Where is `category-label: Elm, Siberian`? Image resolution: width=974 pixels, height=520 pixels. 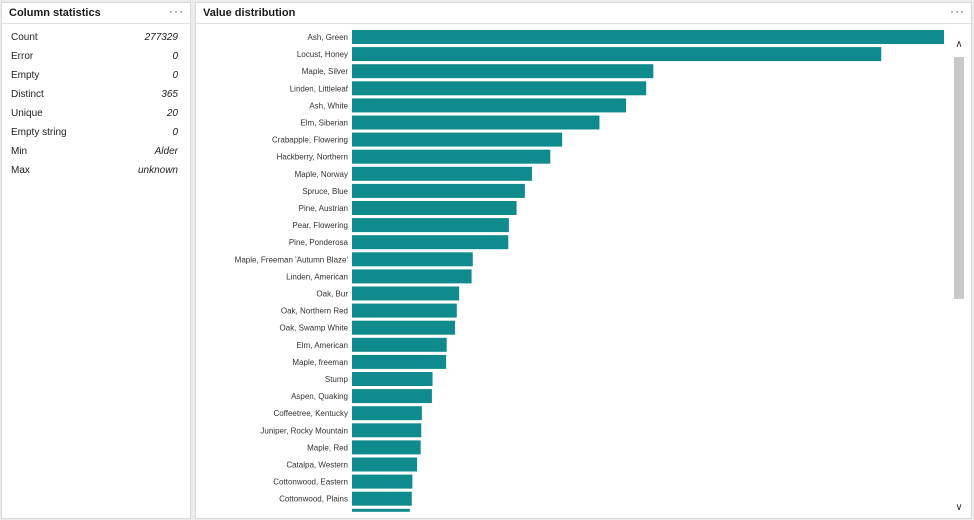 category-label: Elm, Siberian is located at coordinates (324, 123).